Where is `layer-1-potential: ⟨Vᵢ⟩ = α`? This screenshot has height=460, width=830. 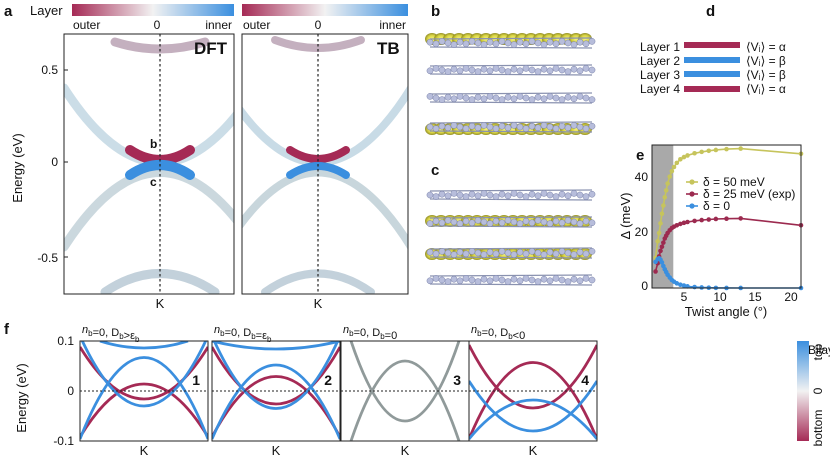 layer-1-potential: ⟨Vᵢ⟩ = α is located at coordinates (766, 47).